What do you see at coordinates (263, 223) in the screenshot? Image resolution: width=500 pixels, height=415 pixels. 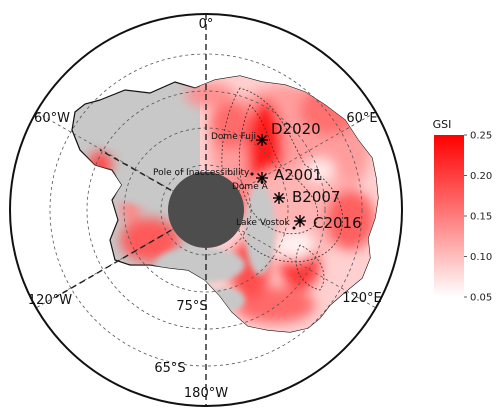 I see `site-label-lake-vostok: Lake Vostok` at bounding box center [263, 223].